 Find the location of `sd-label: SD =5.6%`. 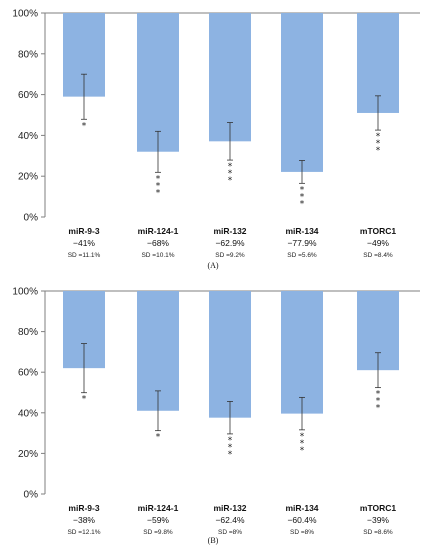

sd-label: SD =5.6% is located at coordinates (302, 255).